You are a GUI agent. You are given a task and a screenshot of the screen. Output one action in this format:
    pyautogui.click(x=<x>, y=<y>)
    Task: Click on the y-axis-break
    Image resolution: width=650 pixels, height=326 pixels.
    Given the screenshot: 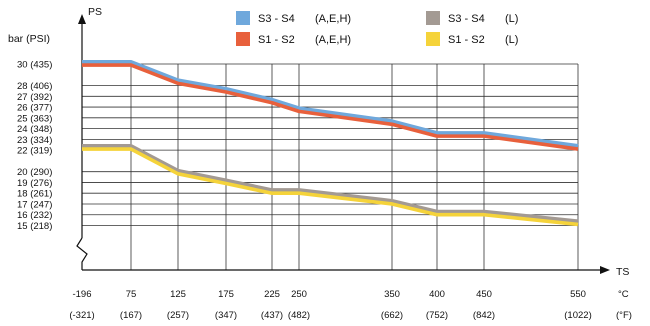 What is the action you would take?
    pyautogui.click(x=82, y=253)
    